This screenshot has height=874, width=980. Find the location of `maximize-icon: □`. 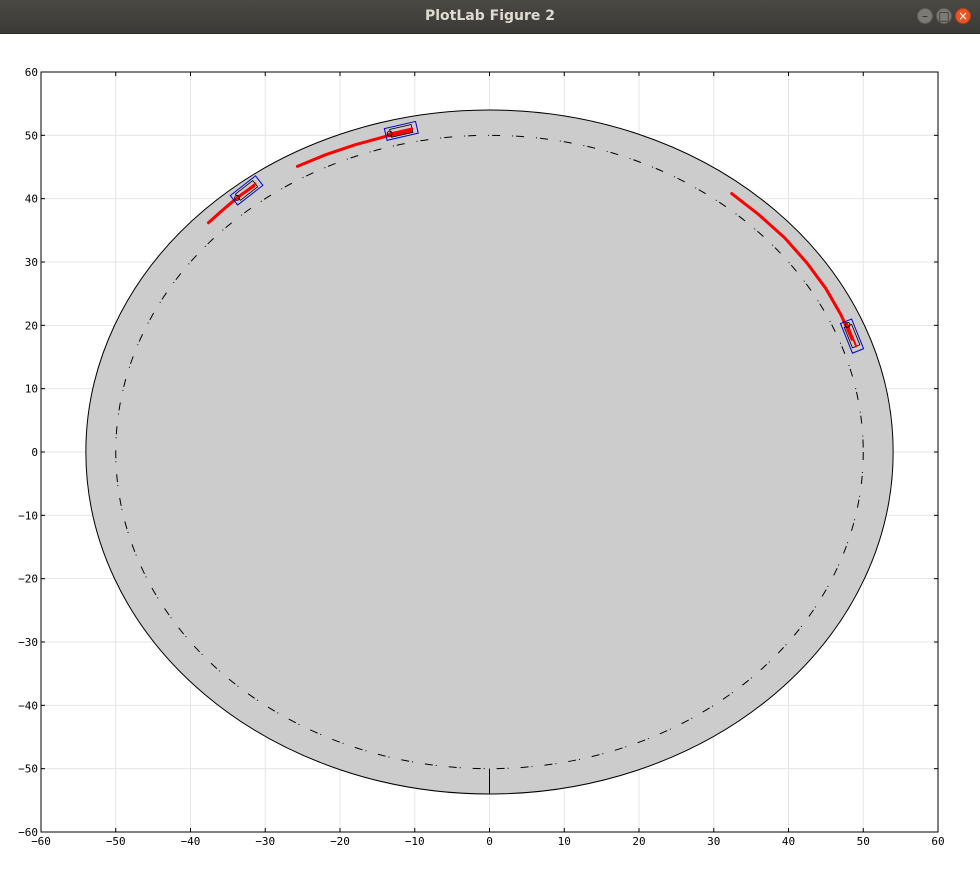

maximize-icon: □ is located at coordinates (944, 16).